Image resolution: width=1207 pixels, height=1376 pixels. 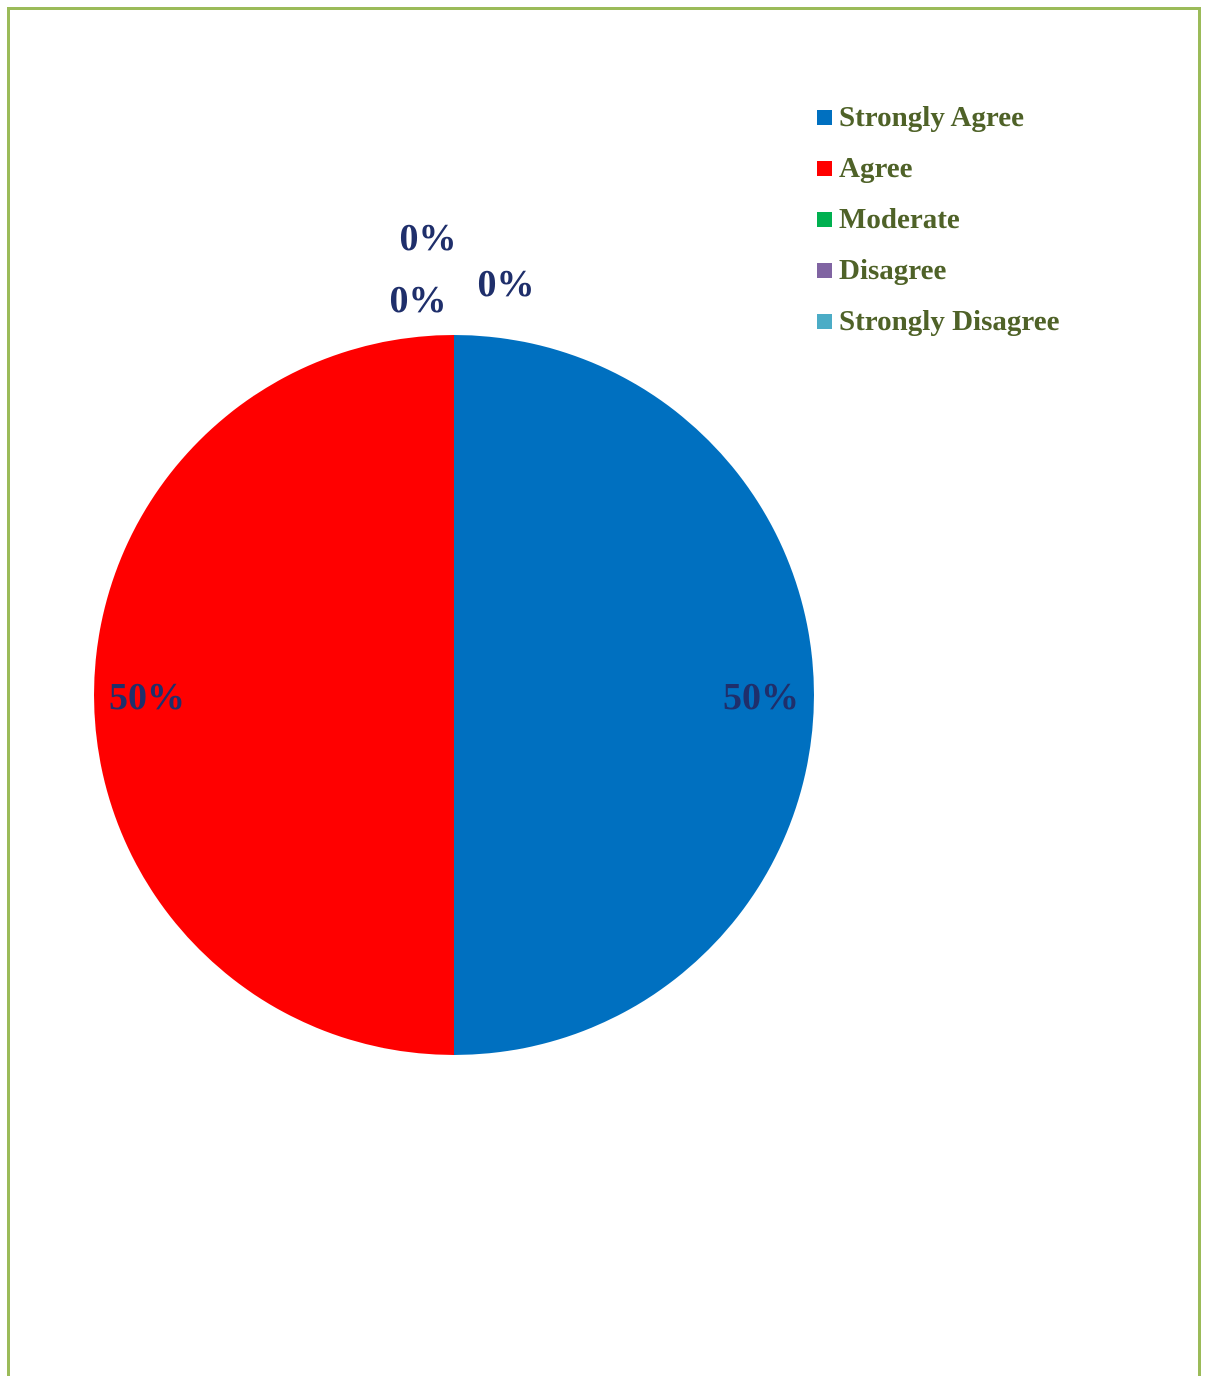 What do you see at coordinates (824, 219) in the screenshot?
I see `legend-swatch-moderate` at bounding box center [824, 219].